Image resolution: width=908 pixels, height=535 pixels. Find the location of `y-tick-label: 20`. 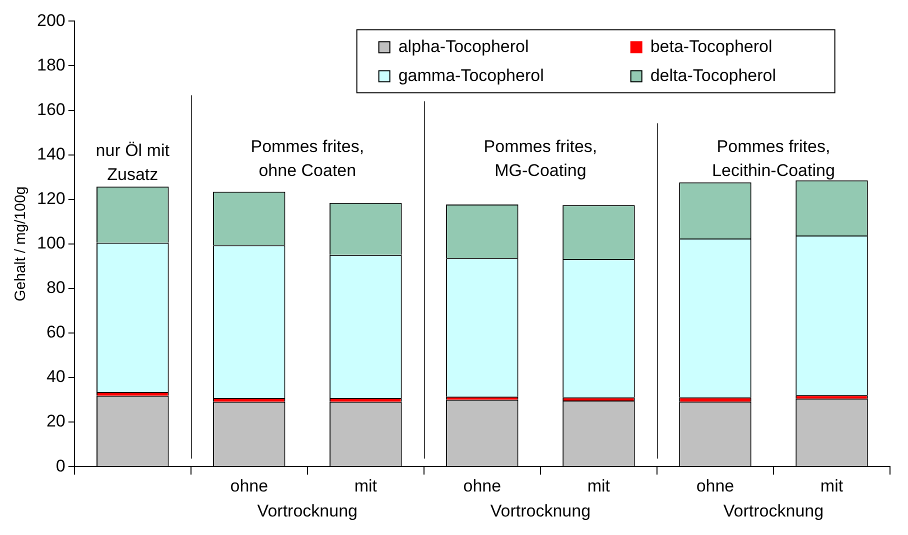

y-tick-label: 20 is located at coordinates (56, 421).